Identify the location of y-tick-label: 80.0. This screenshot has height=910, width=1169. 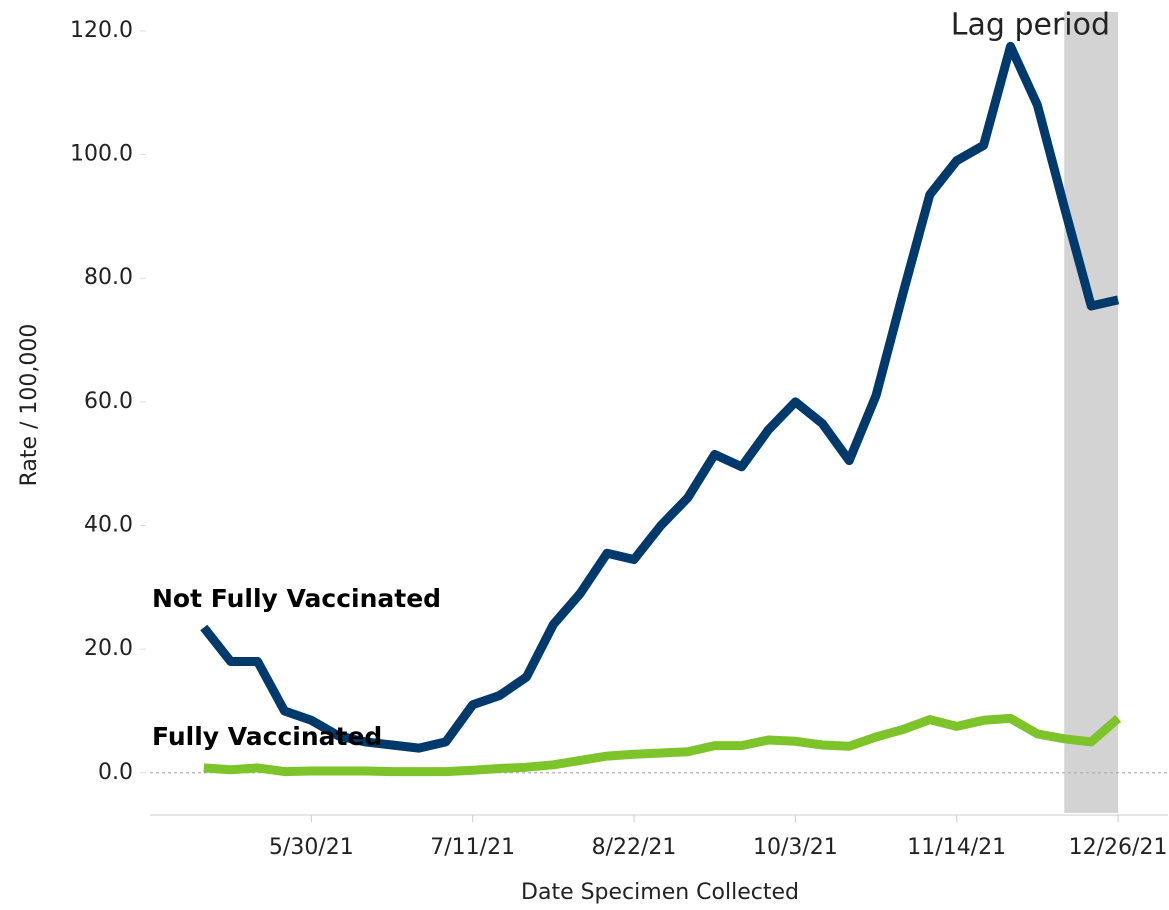
(108, 277).